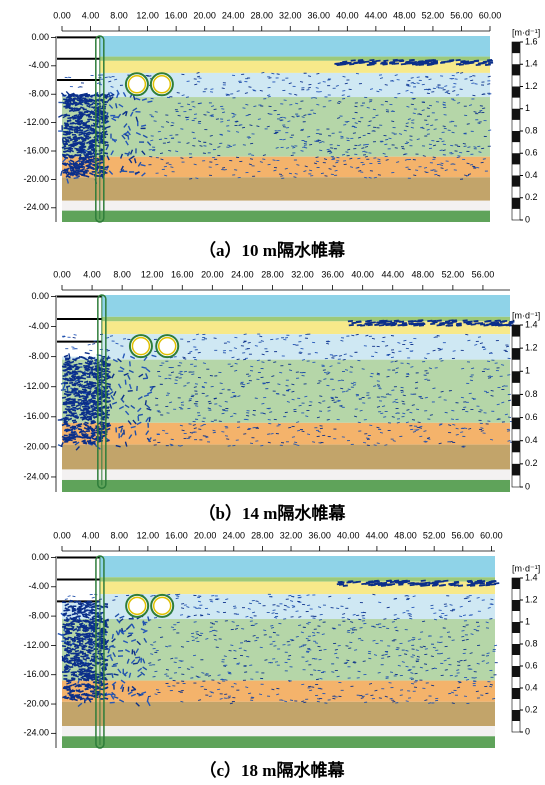 The image size is (545, 785). I want to click on x-tick-label: 12.00, so click(147, 15).